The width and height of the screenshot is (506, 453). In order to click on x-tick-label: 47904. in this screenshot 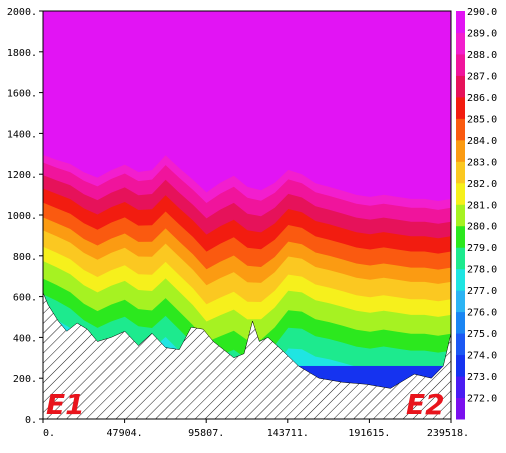, I will do `click(125, 433)`.